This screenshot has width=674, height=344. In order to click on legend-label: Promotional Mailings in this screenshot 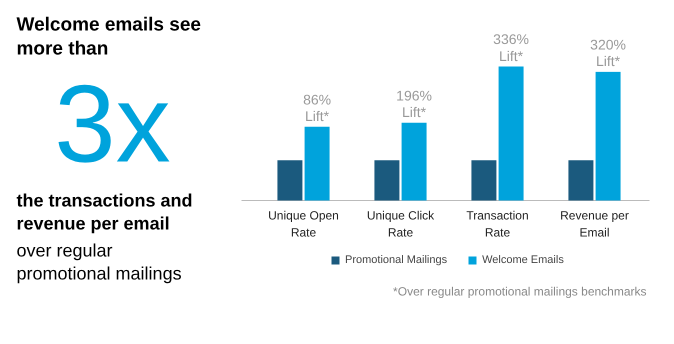, I will do `click(396, 260)`.